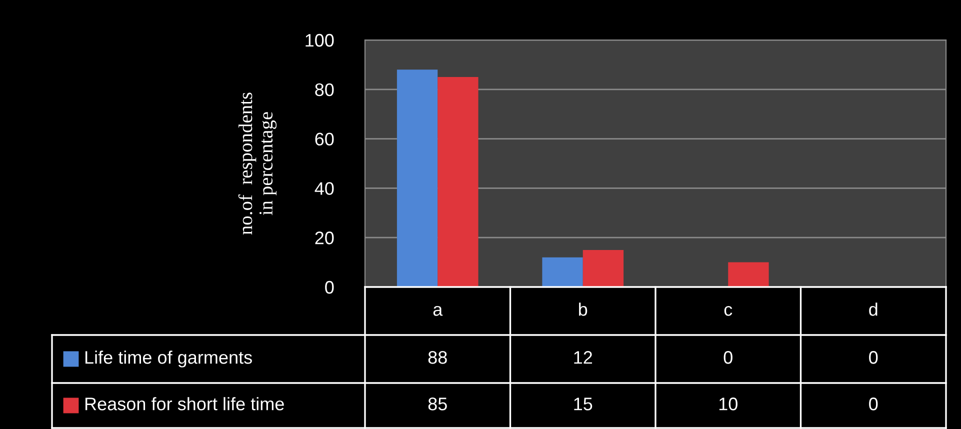  What do you see at coordinates (168, 359) in the screenshot?
I see `legend-label: Life time of garments` at bounding box center [168, 359].